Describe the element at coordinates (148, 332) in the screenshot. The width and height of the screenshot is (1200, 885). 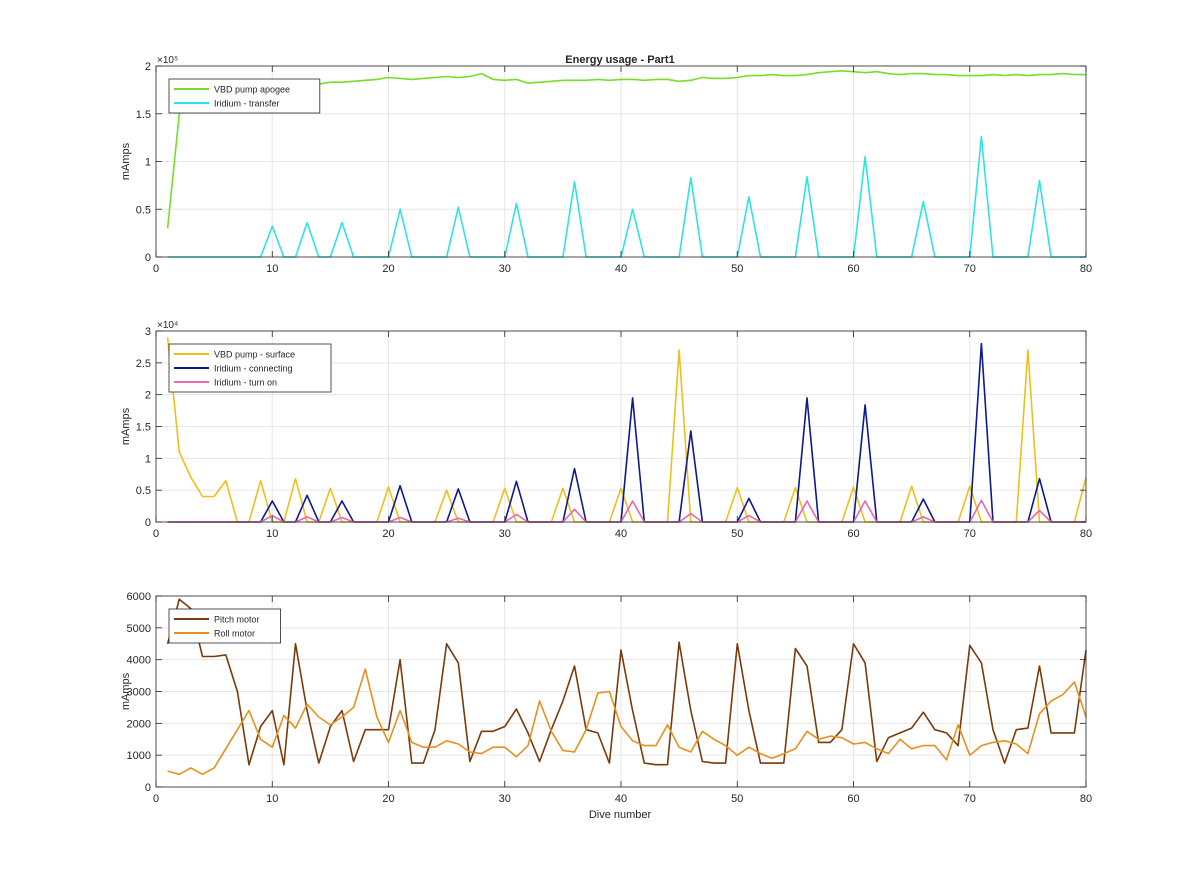
I see `y-tick-label: 3` at that location.